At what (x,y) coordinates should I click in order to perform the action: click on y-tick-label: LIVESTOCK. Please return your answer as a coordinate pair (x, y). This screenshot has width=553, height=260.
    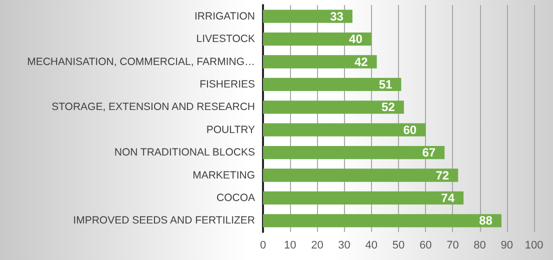
    Looking at the image, I should click on (225, 39).